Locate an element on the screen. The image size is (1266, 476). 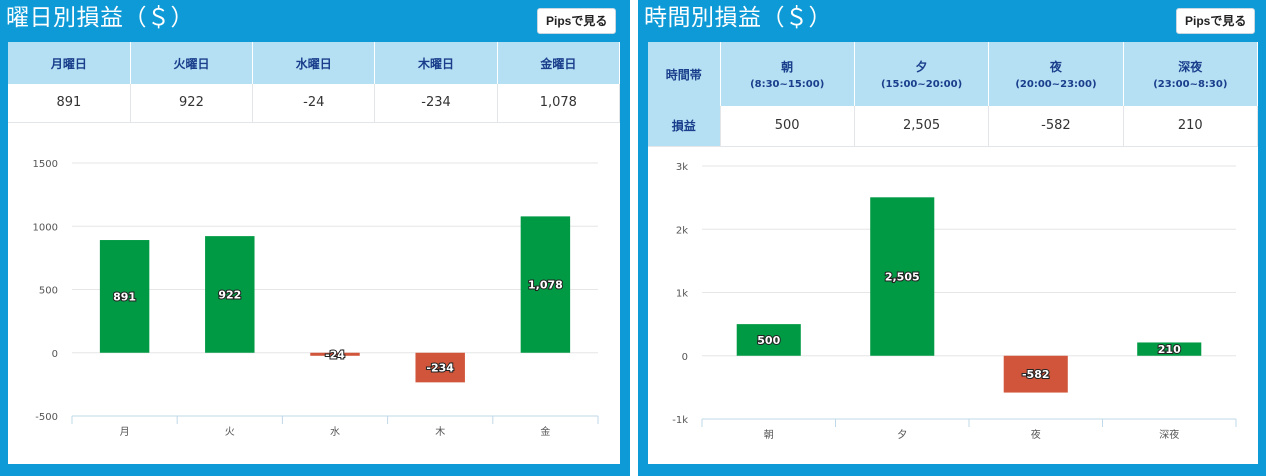
time-ytick-label: 3k is located at coordinates (682, 167).